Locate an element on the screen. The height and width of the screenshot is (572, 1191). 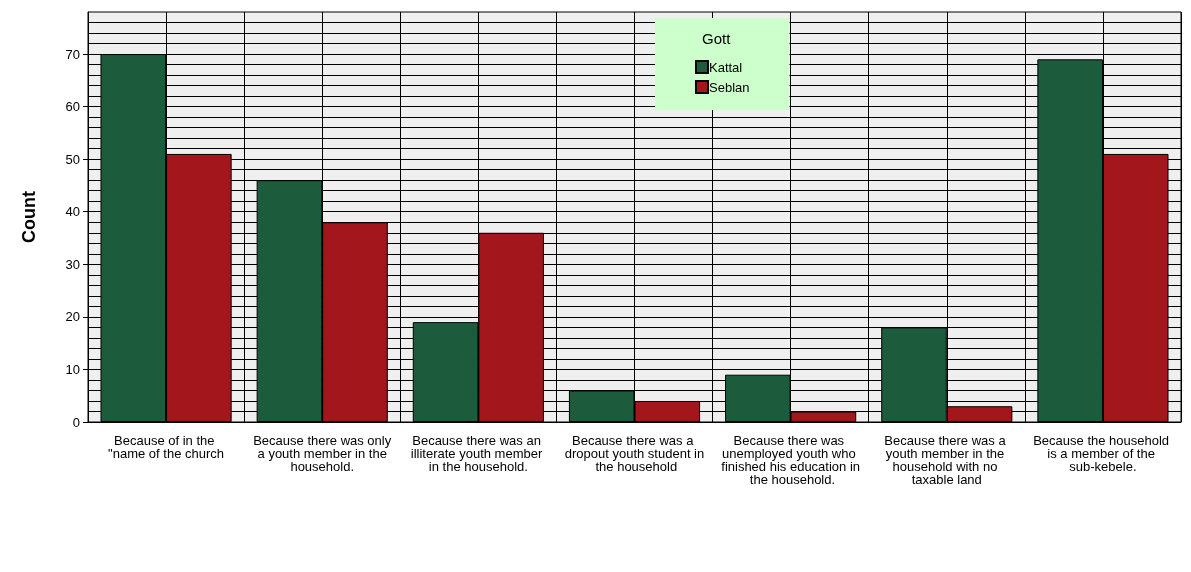
x-tick-label: Because there was unemployed youth who finished his education in the household. is located at coordinates (791, 460).